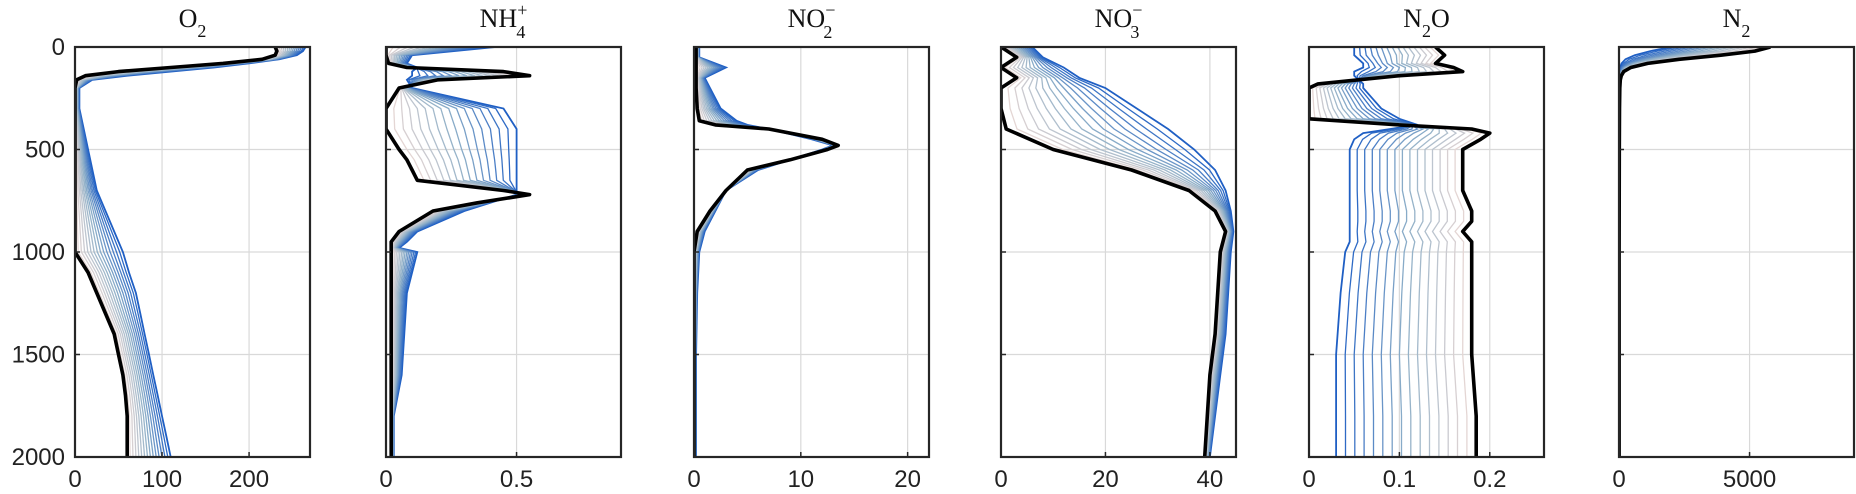 Image resolution: width=1856 pixels, height=494 pixels. What do you see at coordinates (504, 21) in the screenshot?
I see `panel-title: NH+ 4` at bounding box center [504, 21].